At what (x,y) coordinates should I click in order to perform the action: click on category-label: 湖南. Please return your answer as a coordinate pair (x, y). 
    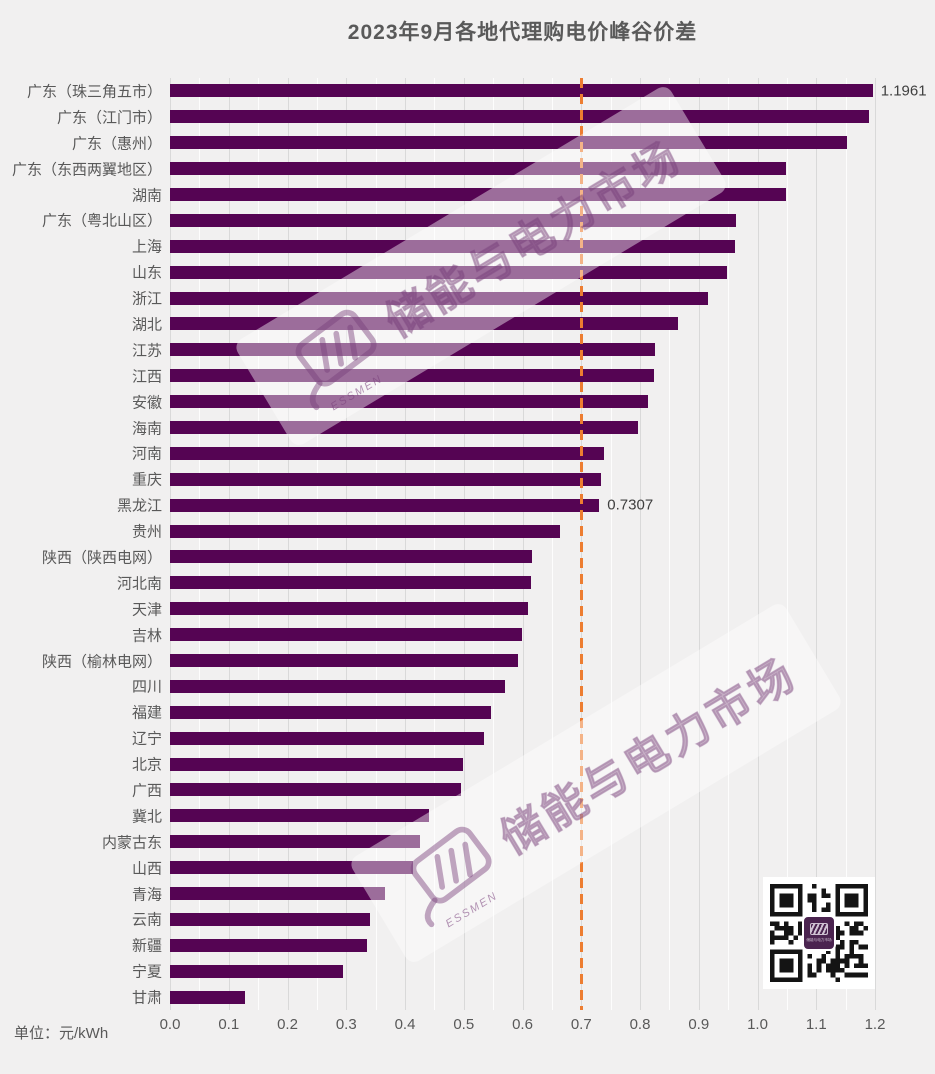
    Looking at the image, I should click on (146, 195).